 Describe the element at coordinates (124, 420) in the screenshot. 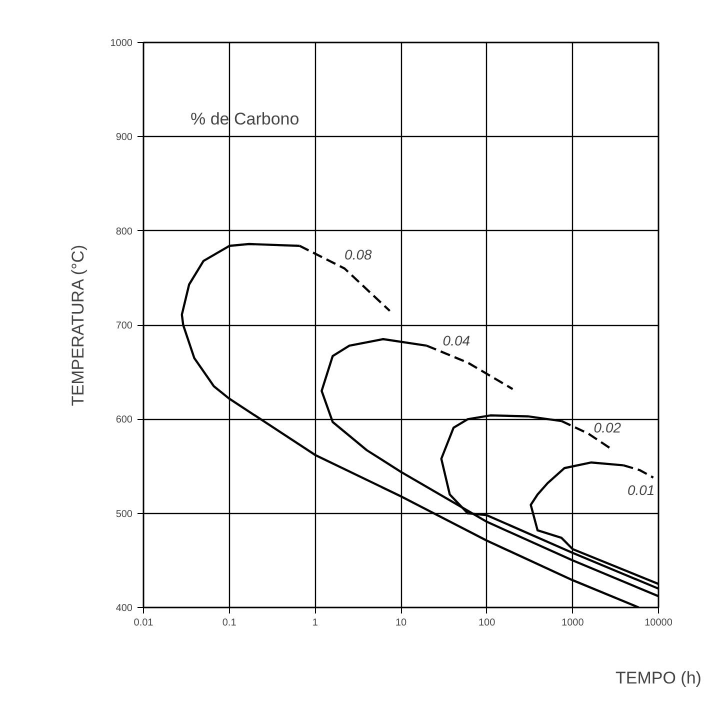

I see `y-tick-label: 600` at that location.